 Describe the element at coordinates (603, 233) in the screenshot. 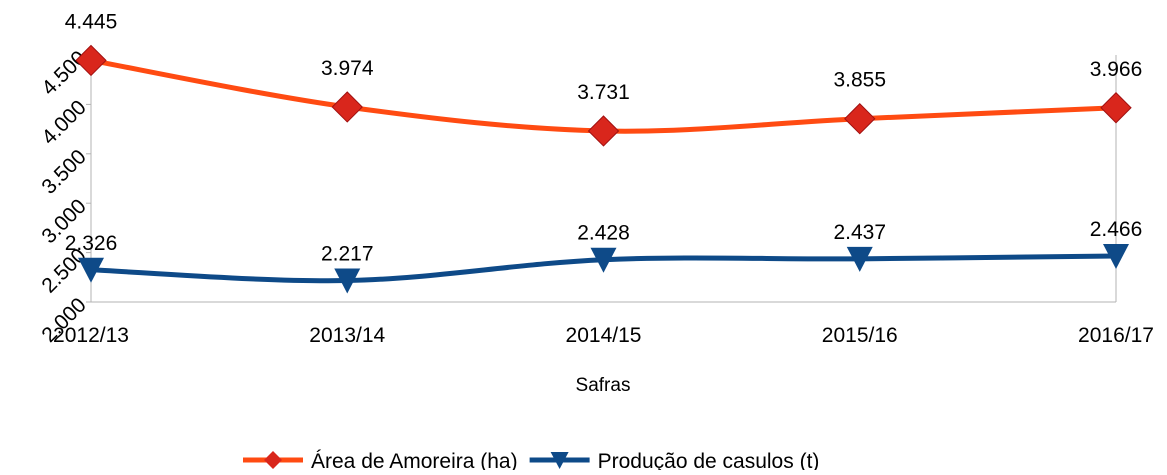

I see `data-label: 2.428` at that location.